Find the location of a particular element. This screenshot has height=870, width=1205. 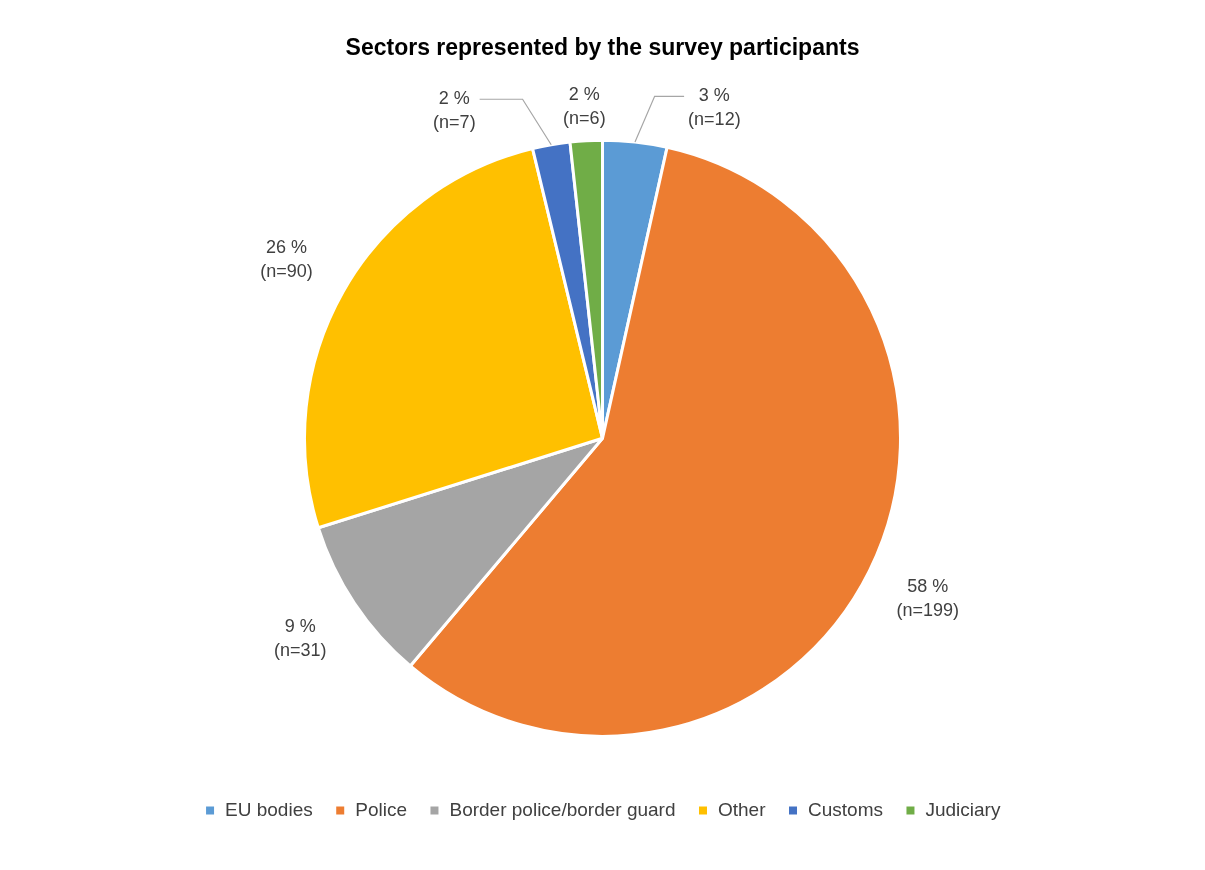

chart-title: Sectors represented by the survey participants is located at coordinates (602, 47).